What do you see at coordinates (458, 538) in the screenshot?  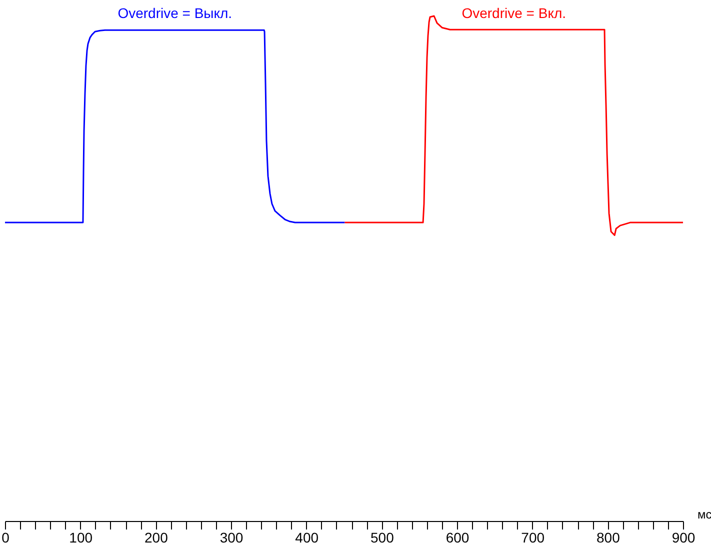 I see `x-tick-label: 600` at bounding box center [458, 538].